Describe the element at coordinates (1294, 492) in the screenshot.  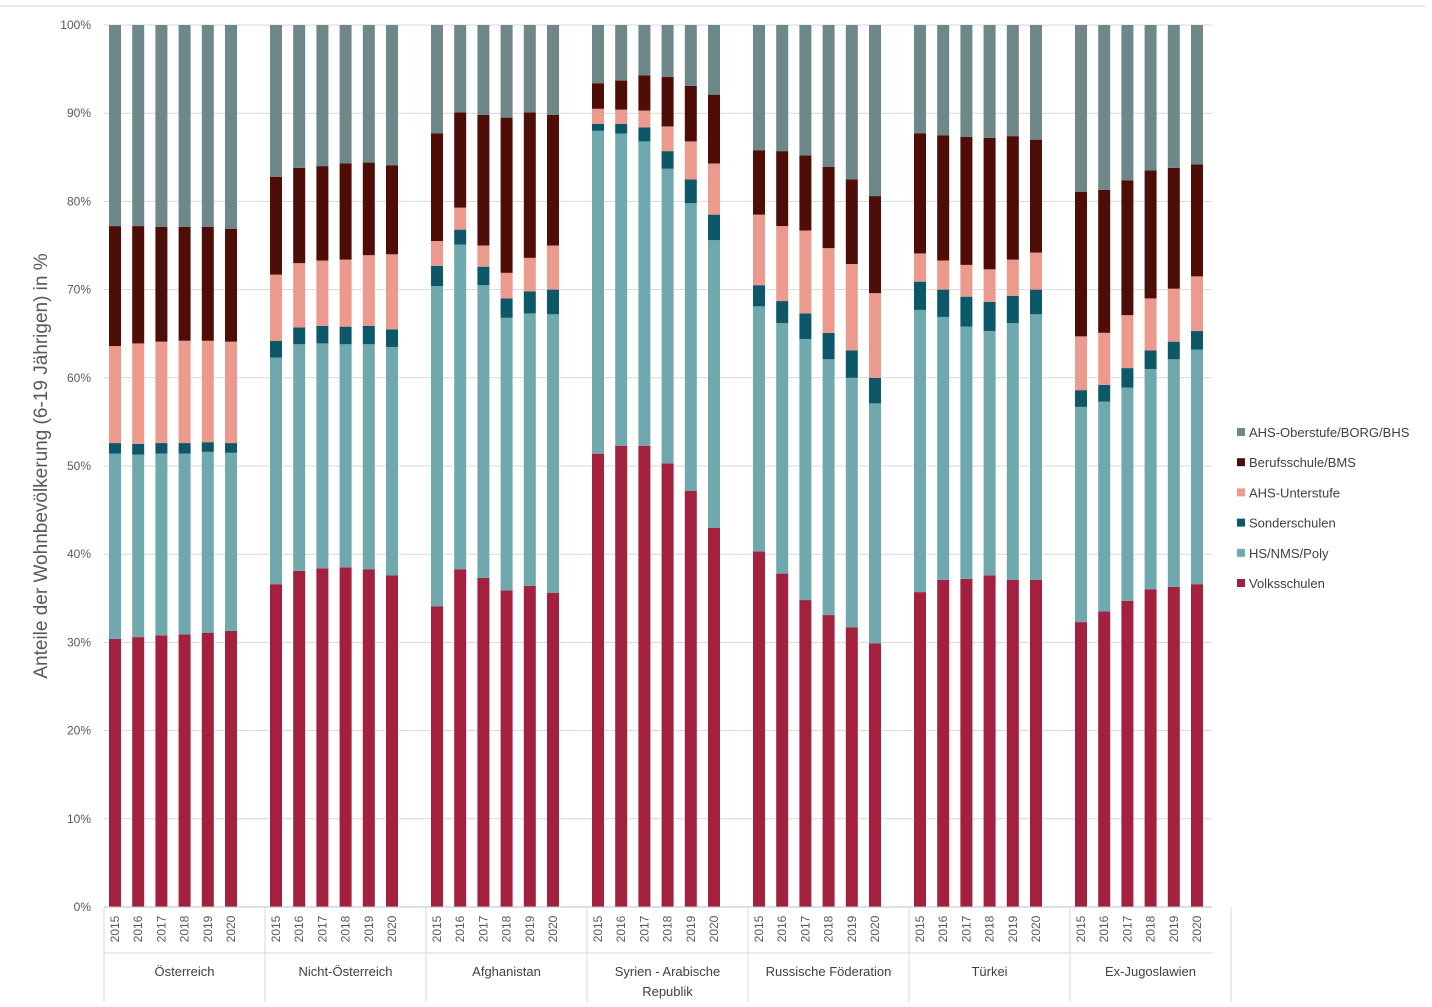
I see `legend-entry: AHS-Unterstufe` at that location.